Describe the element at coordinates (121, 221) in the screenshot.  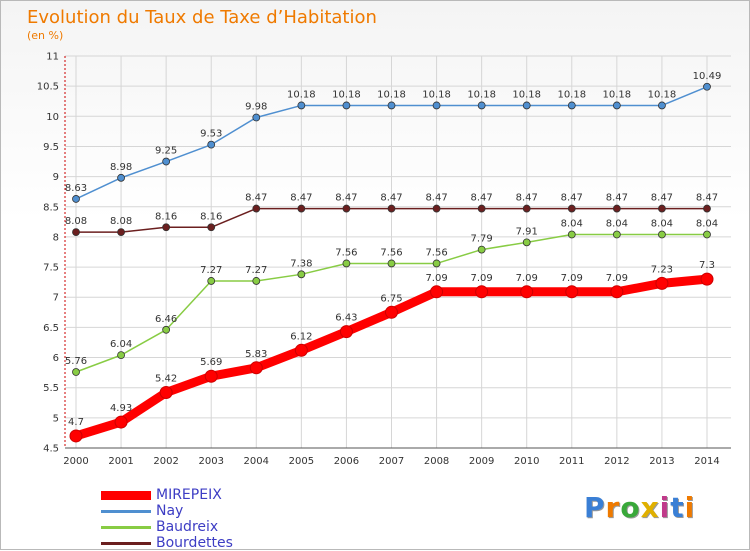
I see `data-label: 8.08` at that location.